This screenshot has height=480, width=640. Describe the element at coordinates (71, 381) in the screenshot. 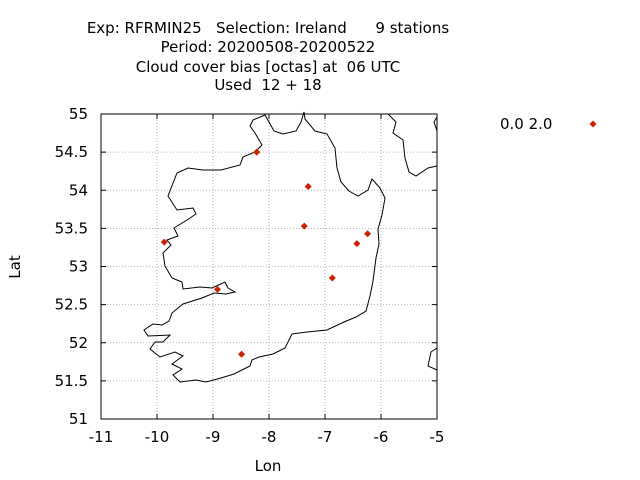

I see `y-tick-label: 51.5` at that location.